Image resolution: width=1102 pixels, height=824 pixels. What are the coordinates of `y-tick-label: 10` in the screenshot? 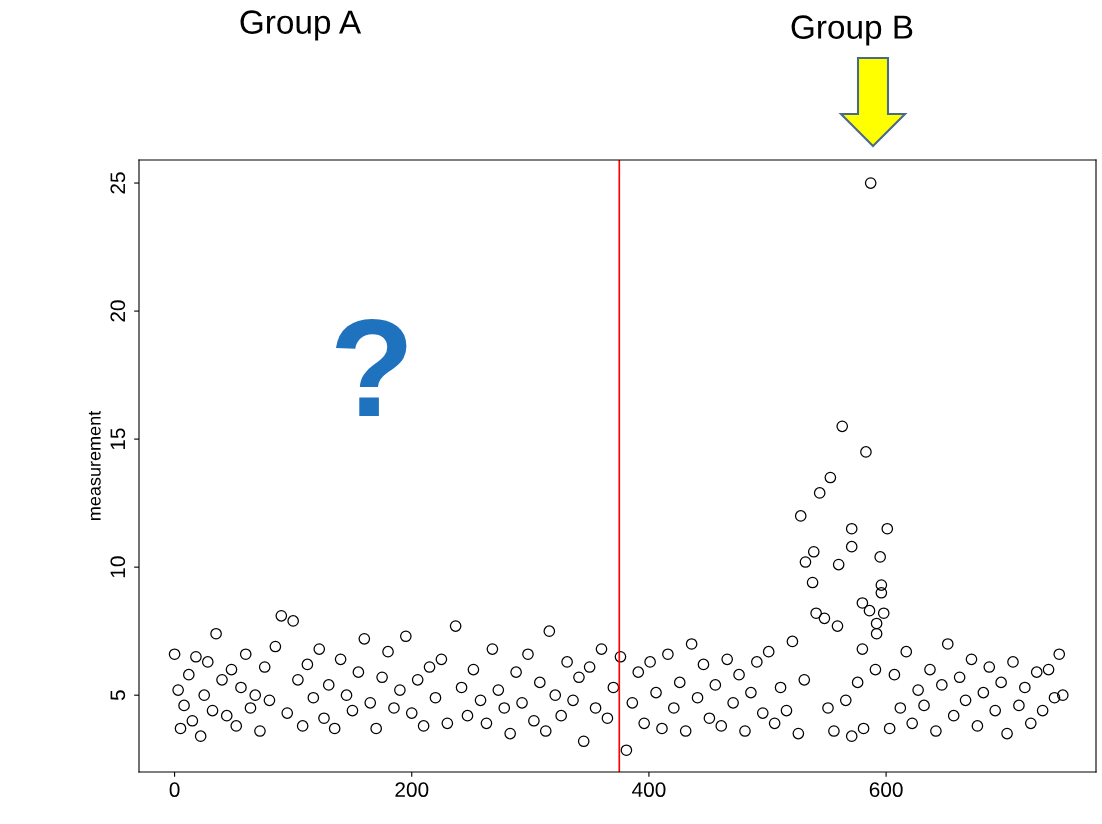 It's located at (118, 567).